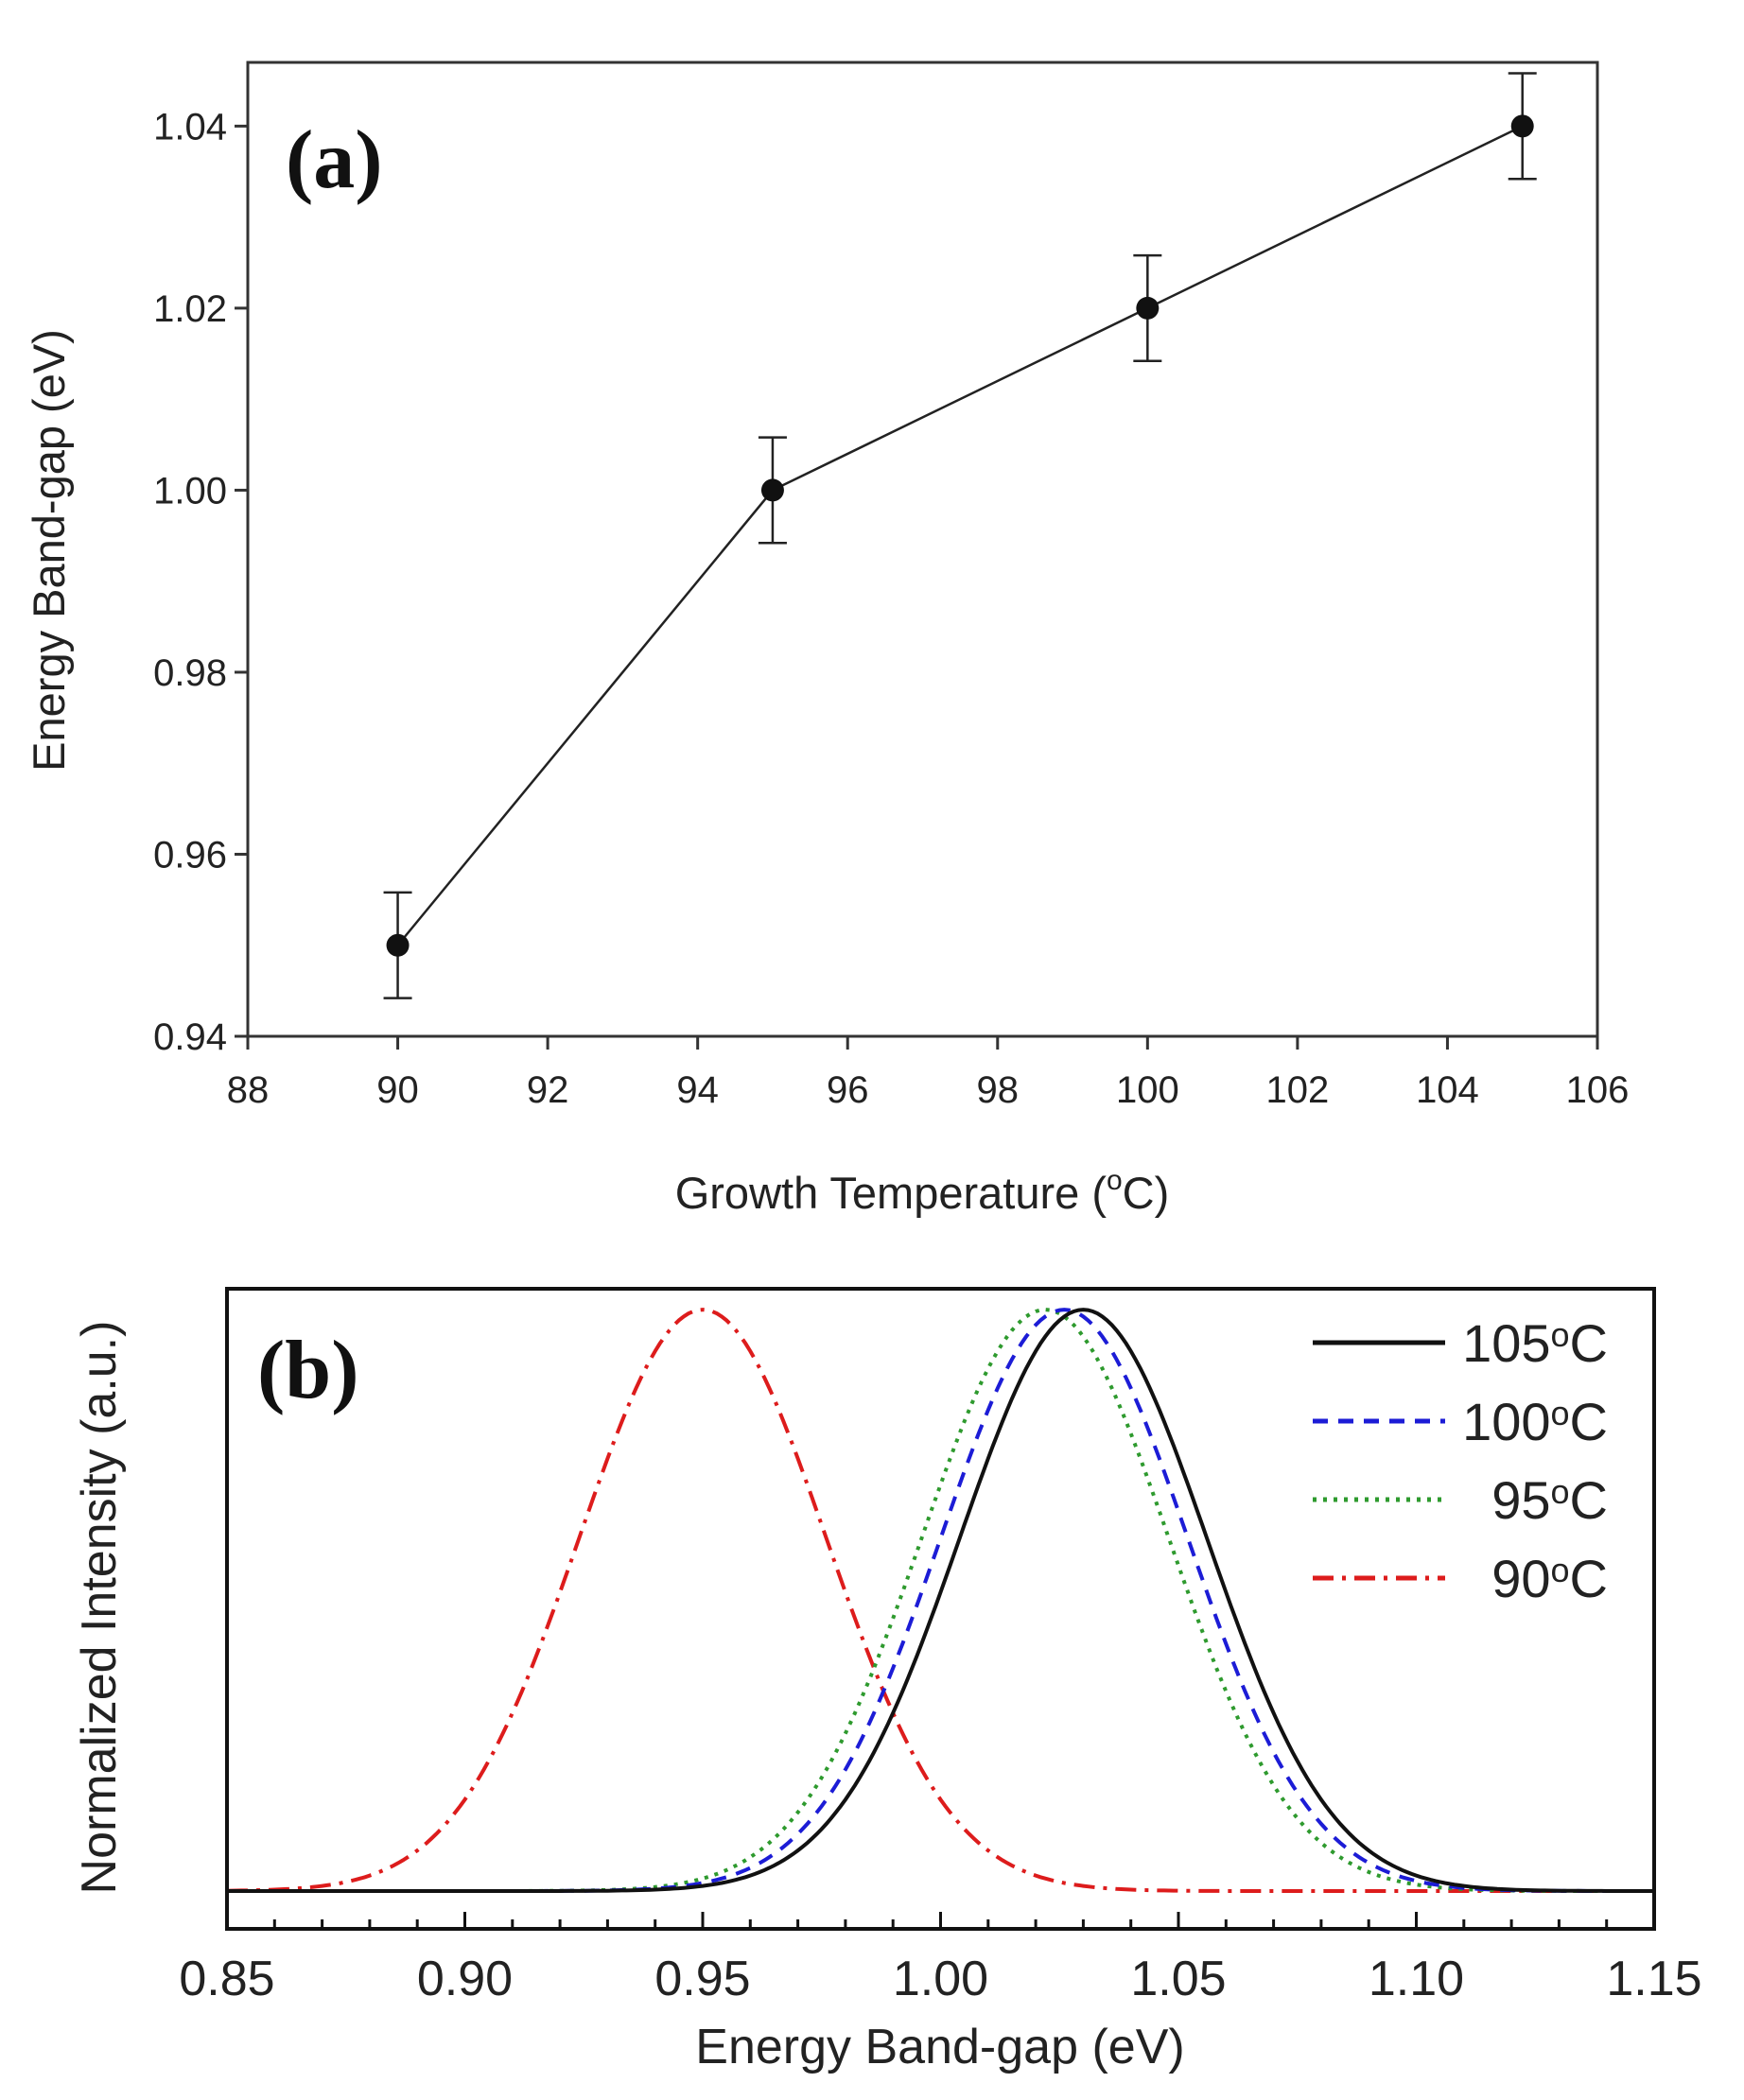  I want to click on panel-a-x-title-main: Growth Temperature (, so click(891, 1193).